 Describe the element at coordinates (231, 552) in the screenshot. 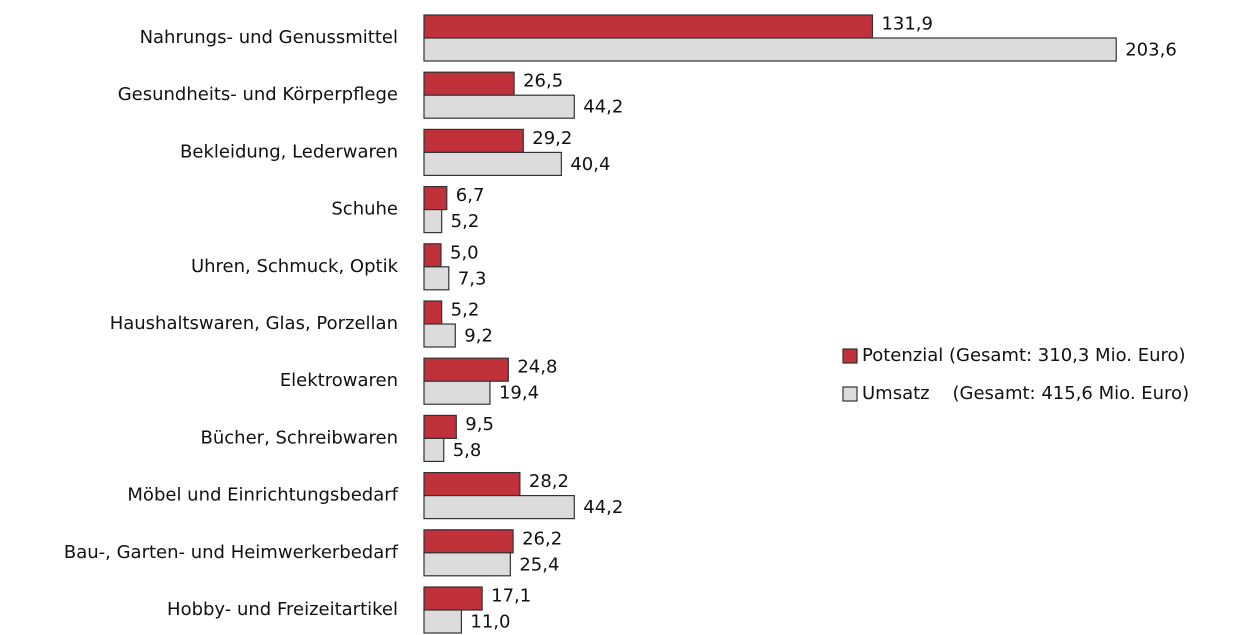

I see `category-label: Bau-, Garten- und Heimwerkerbedarf` at that location.